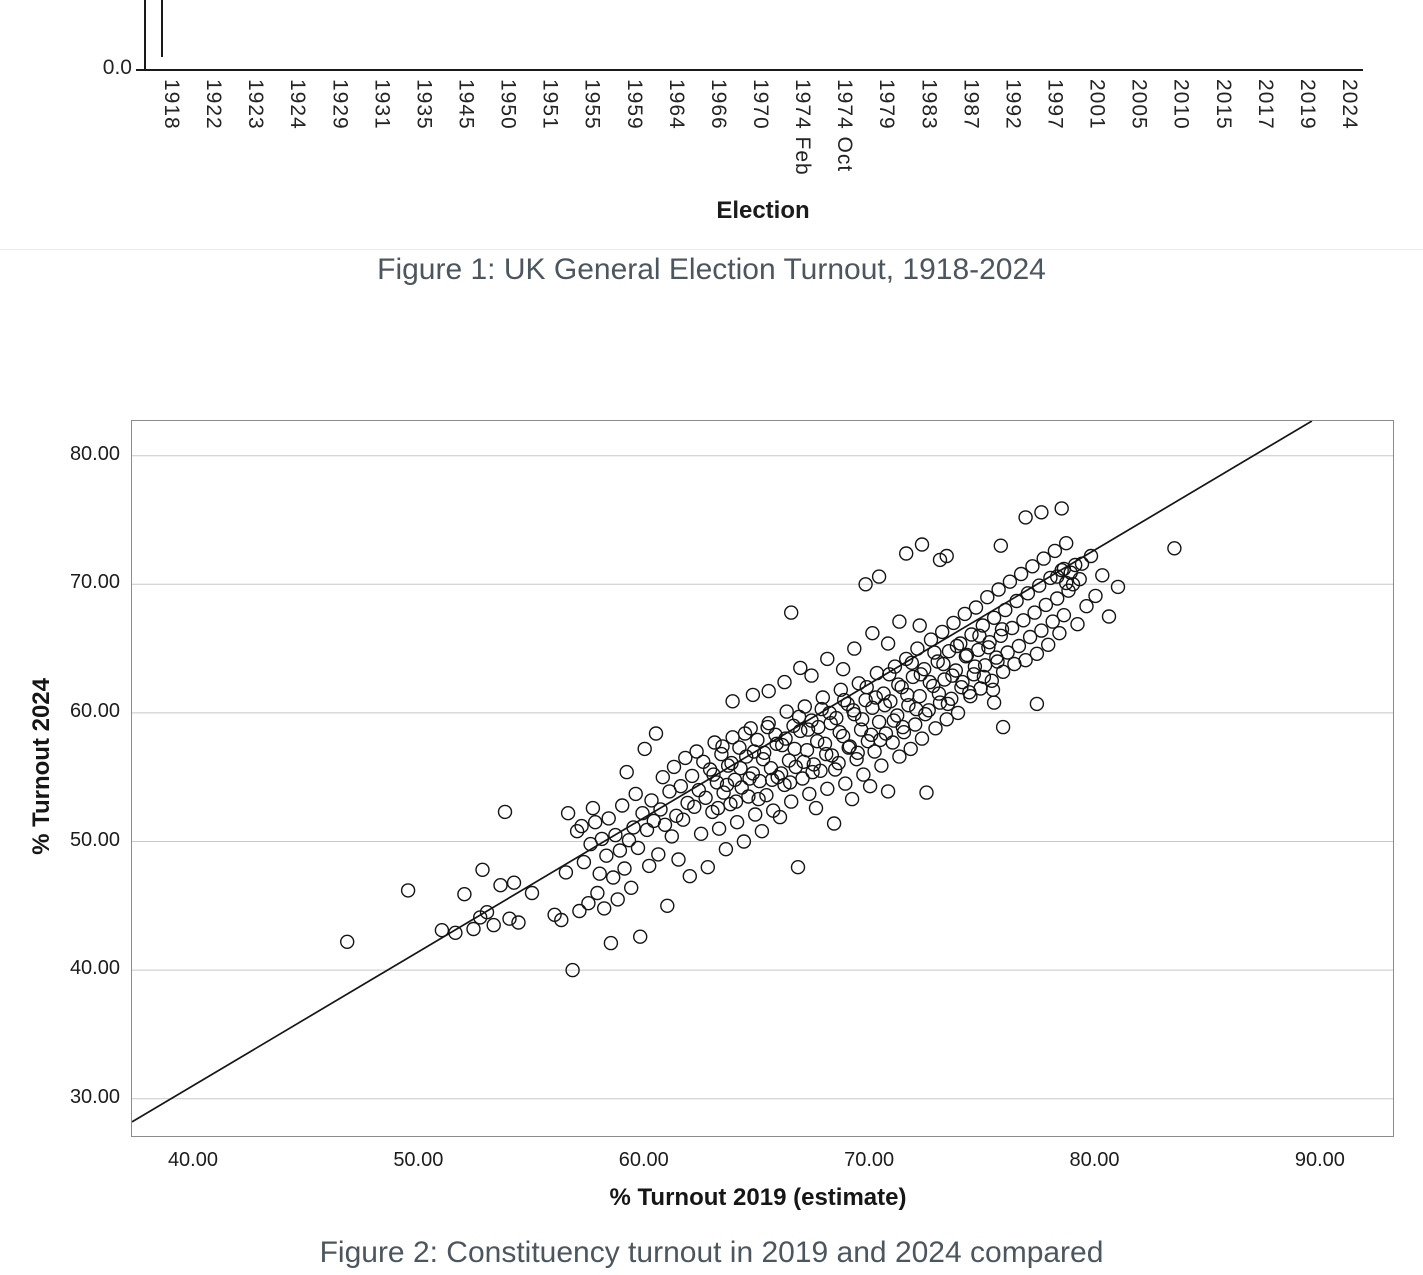 The height and width of the screenshot is (1275, 1423). I want to click on fig1-x-tick-label: 1979, so click(887, 104).